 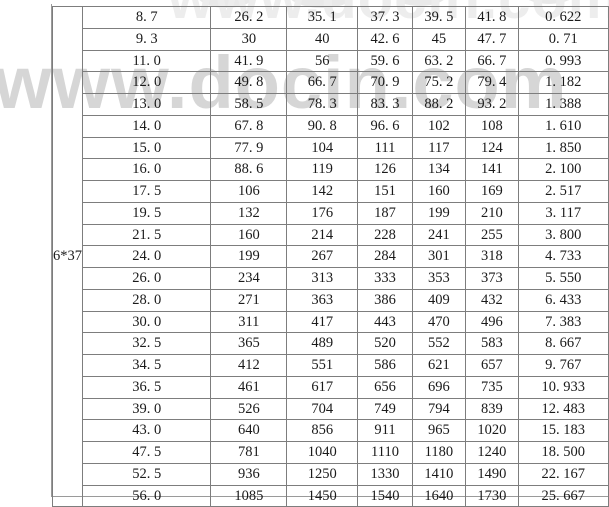 I want to click on table-cell: 104, so click(x=322, y=148).